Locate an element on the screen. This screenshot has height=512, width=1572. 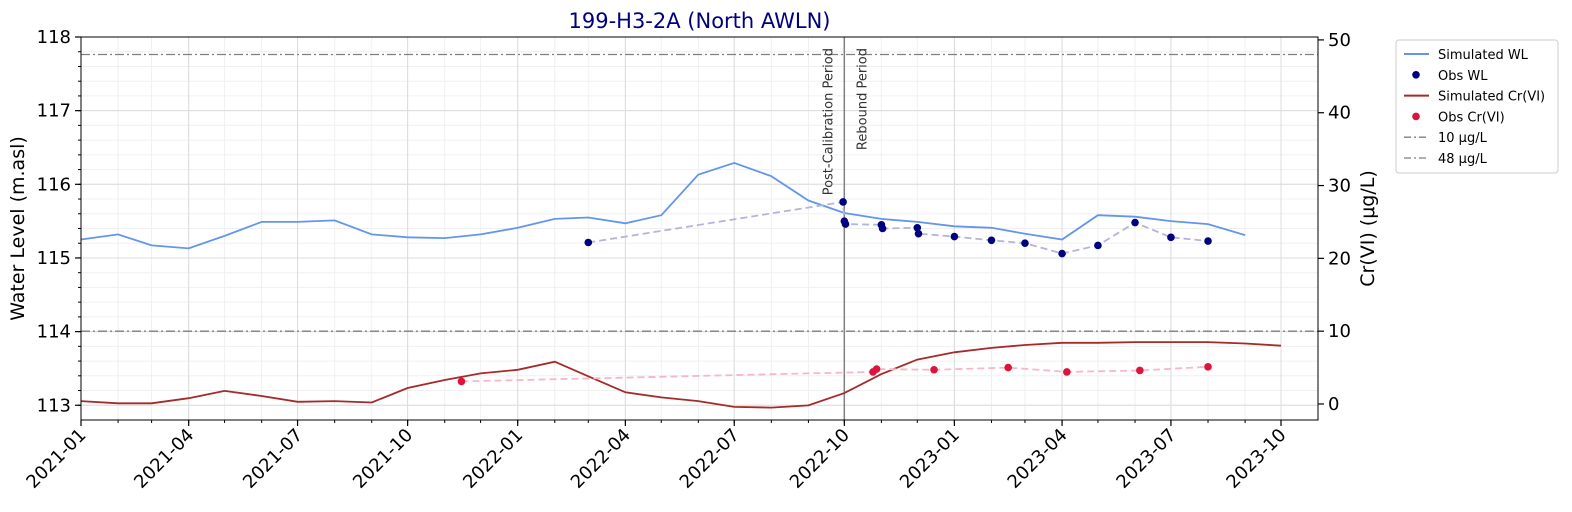
x-tick-label: 2022-04 is located at coordinates (601, 459).